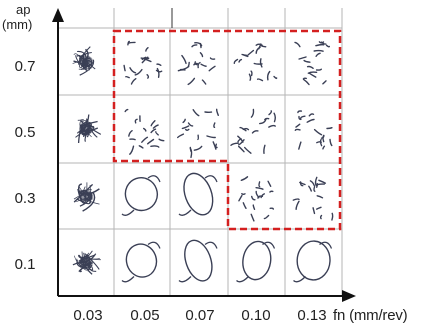 This screenshot has height=327, width=425. Describe the element at coordinates (17, 24) in the screenshot. I see `y-axis-unit: (mm)` at that location.